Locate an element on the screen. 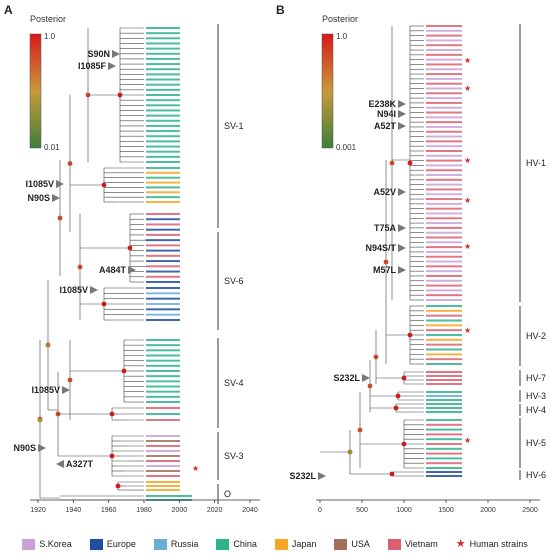  axis-tick-label: 500 is located at coordinates (362, 510).